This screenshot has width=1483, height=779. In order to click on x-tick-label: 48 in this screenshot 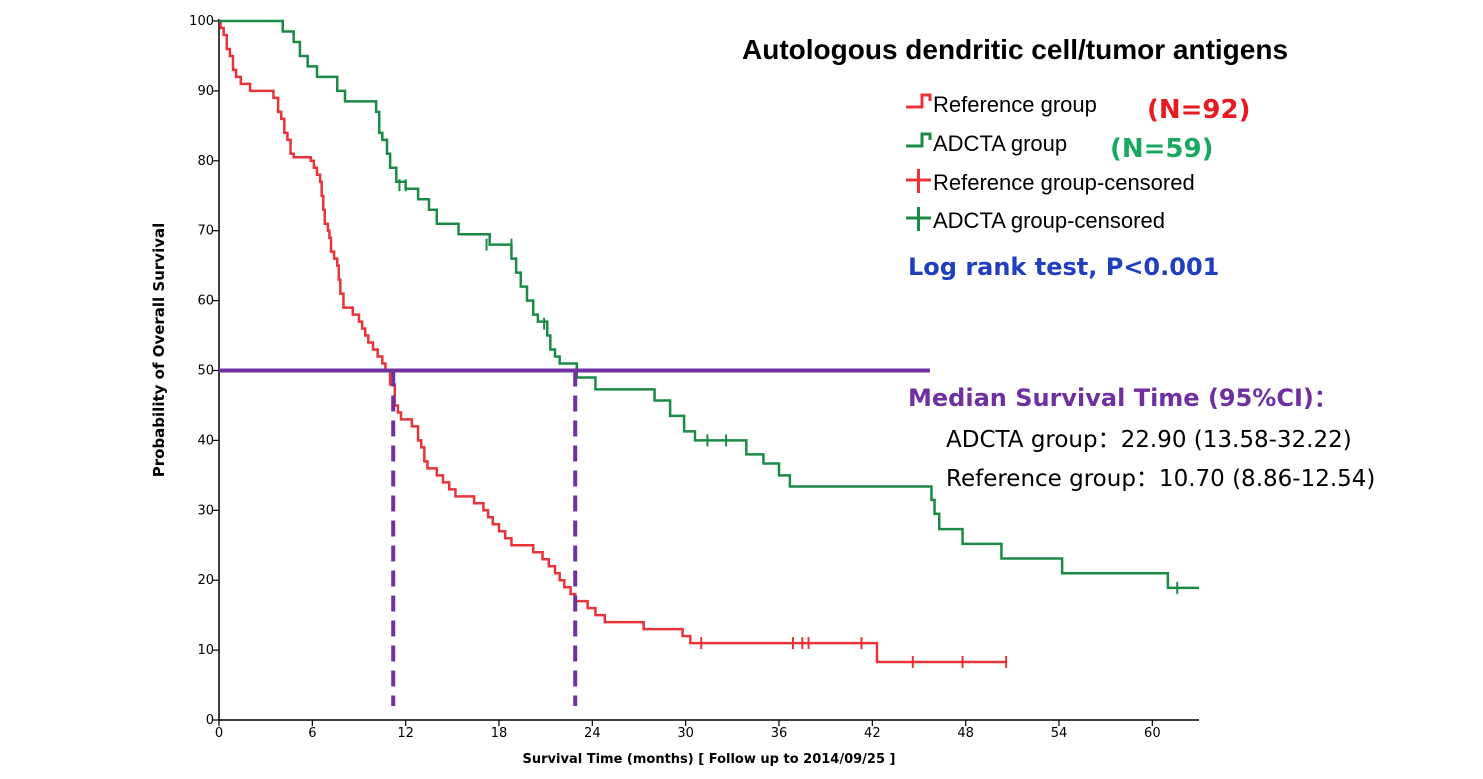, I will do `click(965, 733)`.